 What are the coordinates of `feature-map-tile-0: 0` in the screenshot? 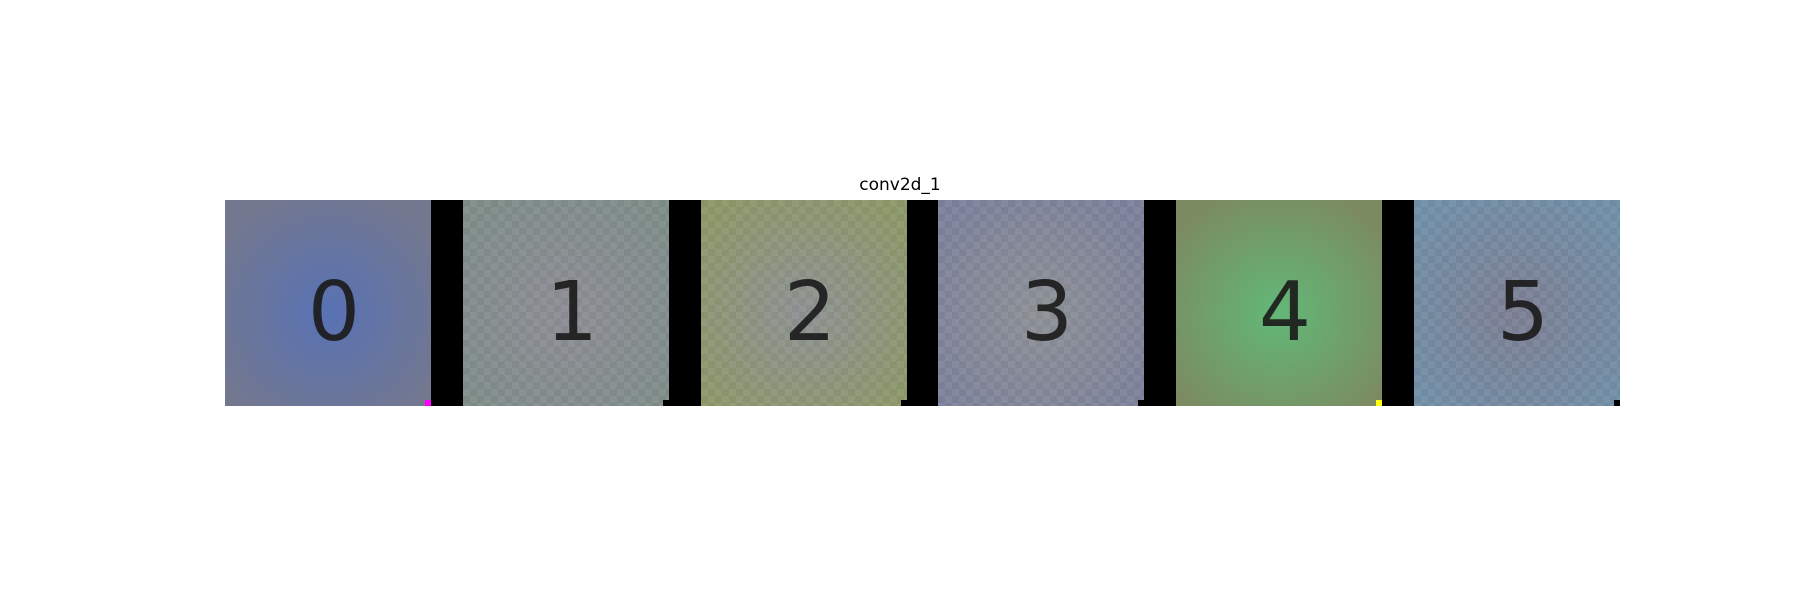 It's located at (328, 303).